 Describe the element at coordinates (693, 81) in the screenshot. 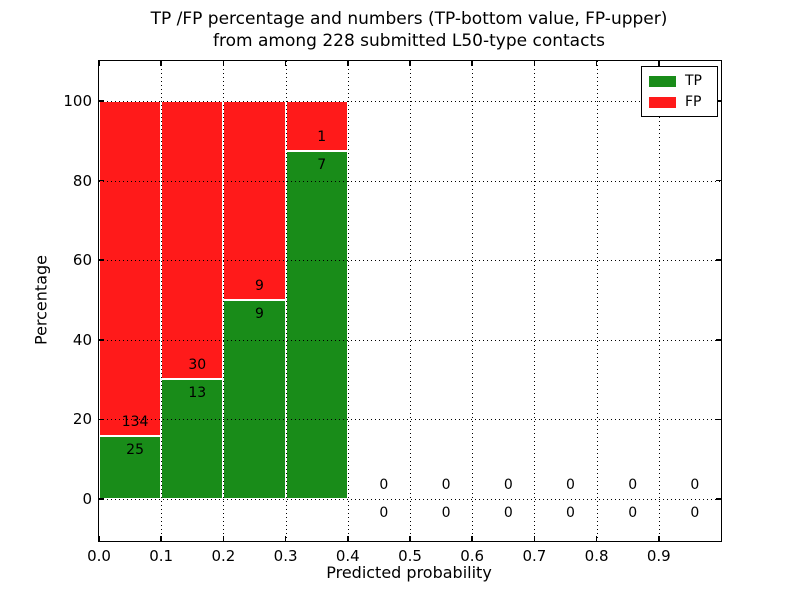

I see `legend-label-tp: TP` at that location.